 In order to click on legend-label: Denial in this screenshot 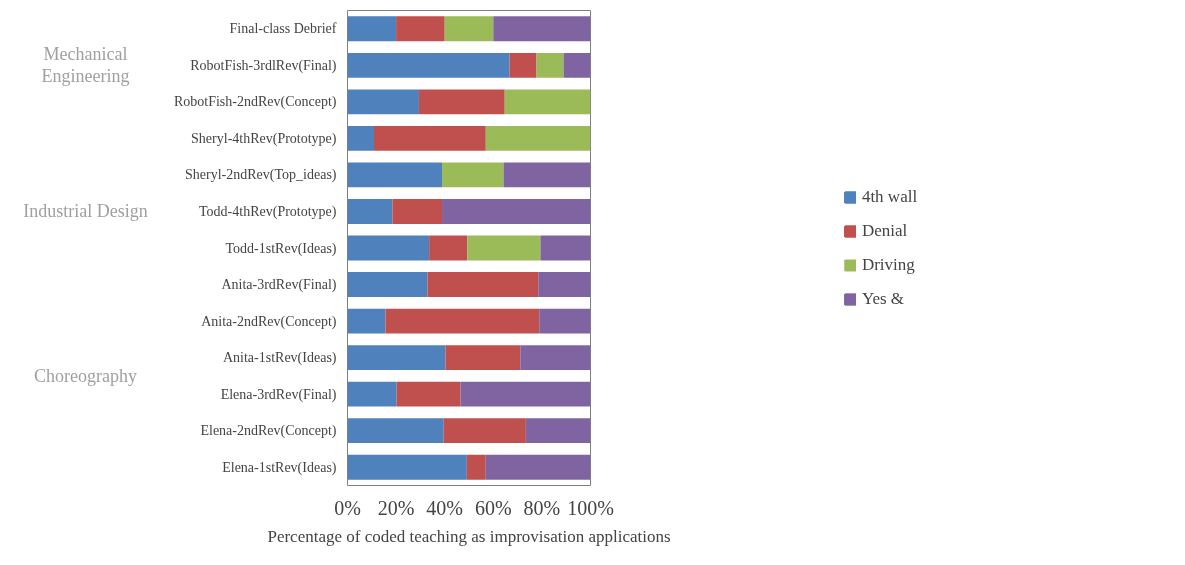, I will do `click(884, 230)`.